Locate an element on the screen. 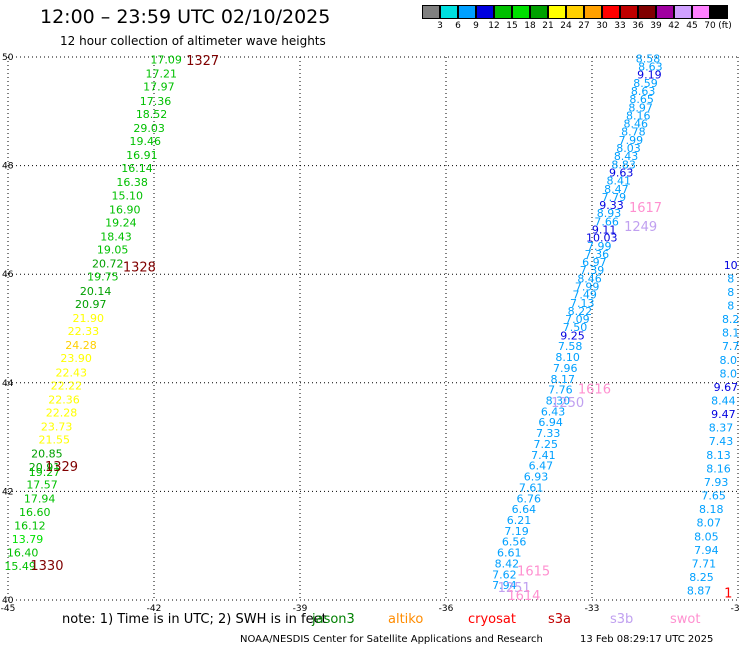  data-point-cryosat: 8.46 is located at coordinates (636, 124).